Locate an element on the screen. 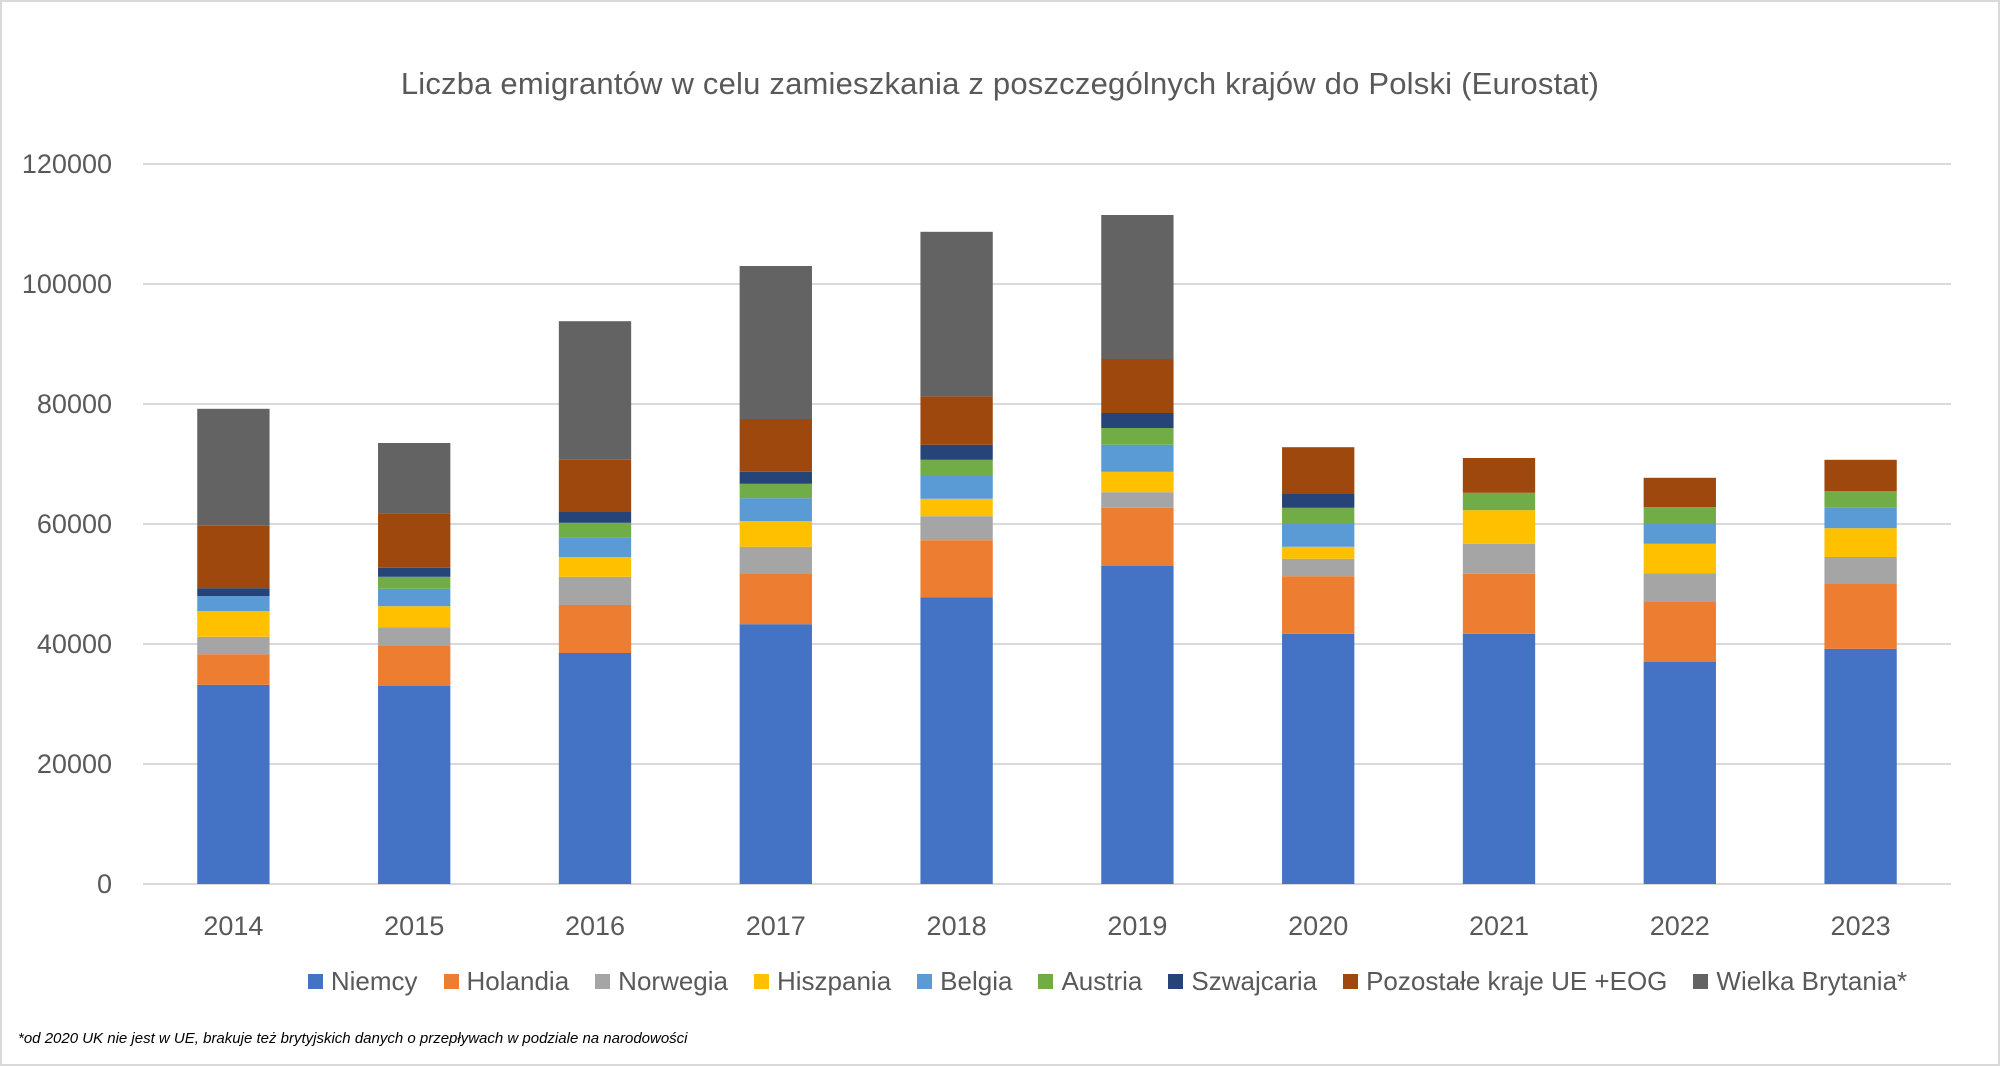 This screenshot has width=2000, height=1066. bar-segment-norwegia-2015 is located at coordinates (414, 636).